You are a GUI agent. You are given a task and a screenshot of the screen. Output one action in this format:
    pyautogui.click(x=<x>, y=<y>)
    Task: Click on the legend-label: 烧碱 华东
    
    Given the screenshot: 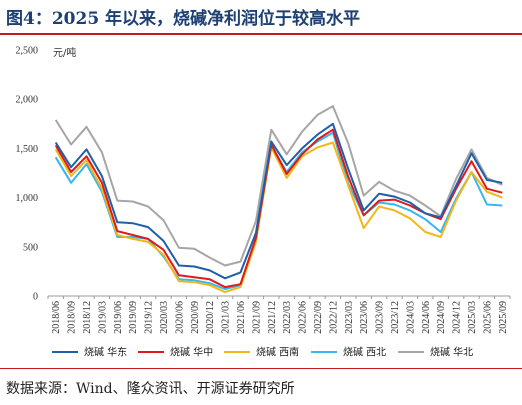 What is the action you would take?
    pyautogui.click(x=105, y=352)
    